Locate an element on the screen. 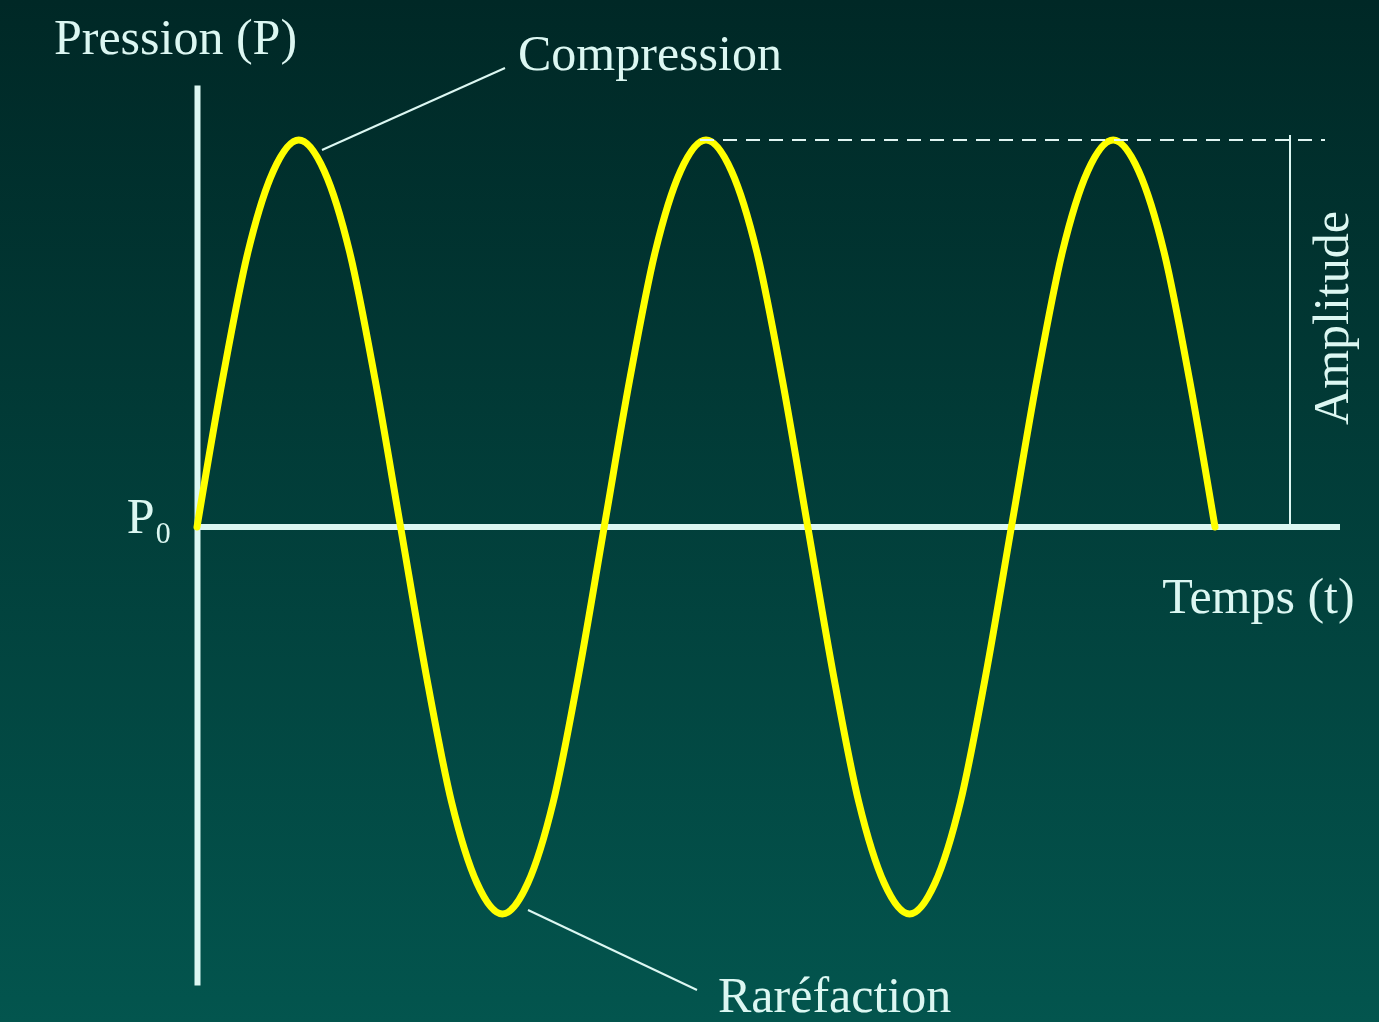 This screenshot has height=1022, width=1379. text: Compression is located at coordinates (650, 53).